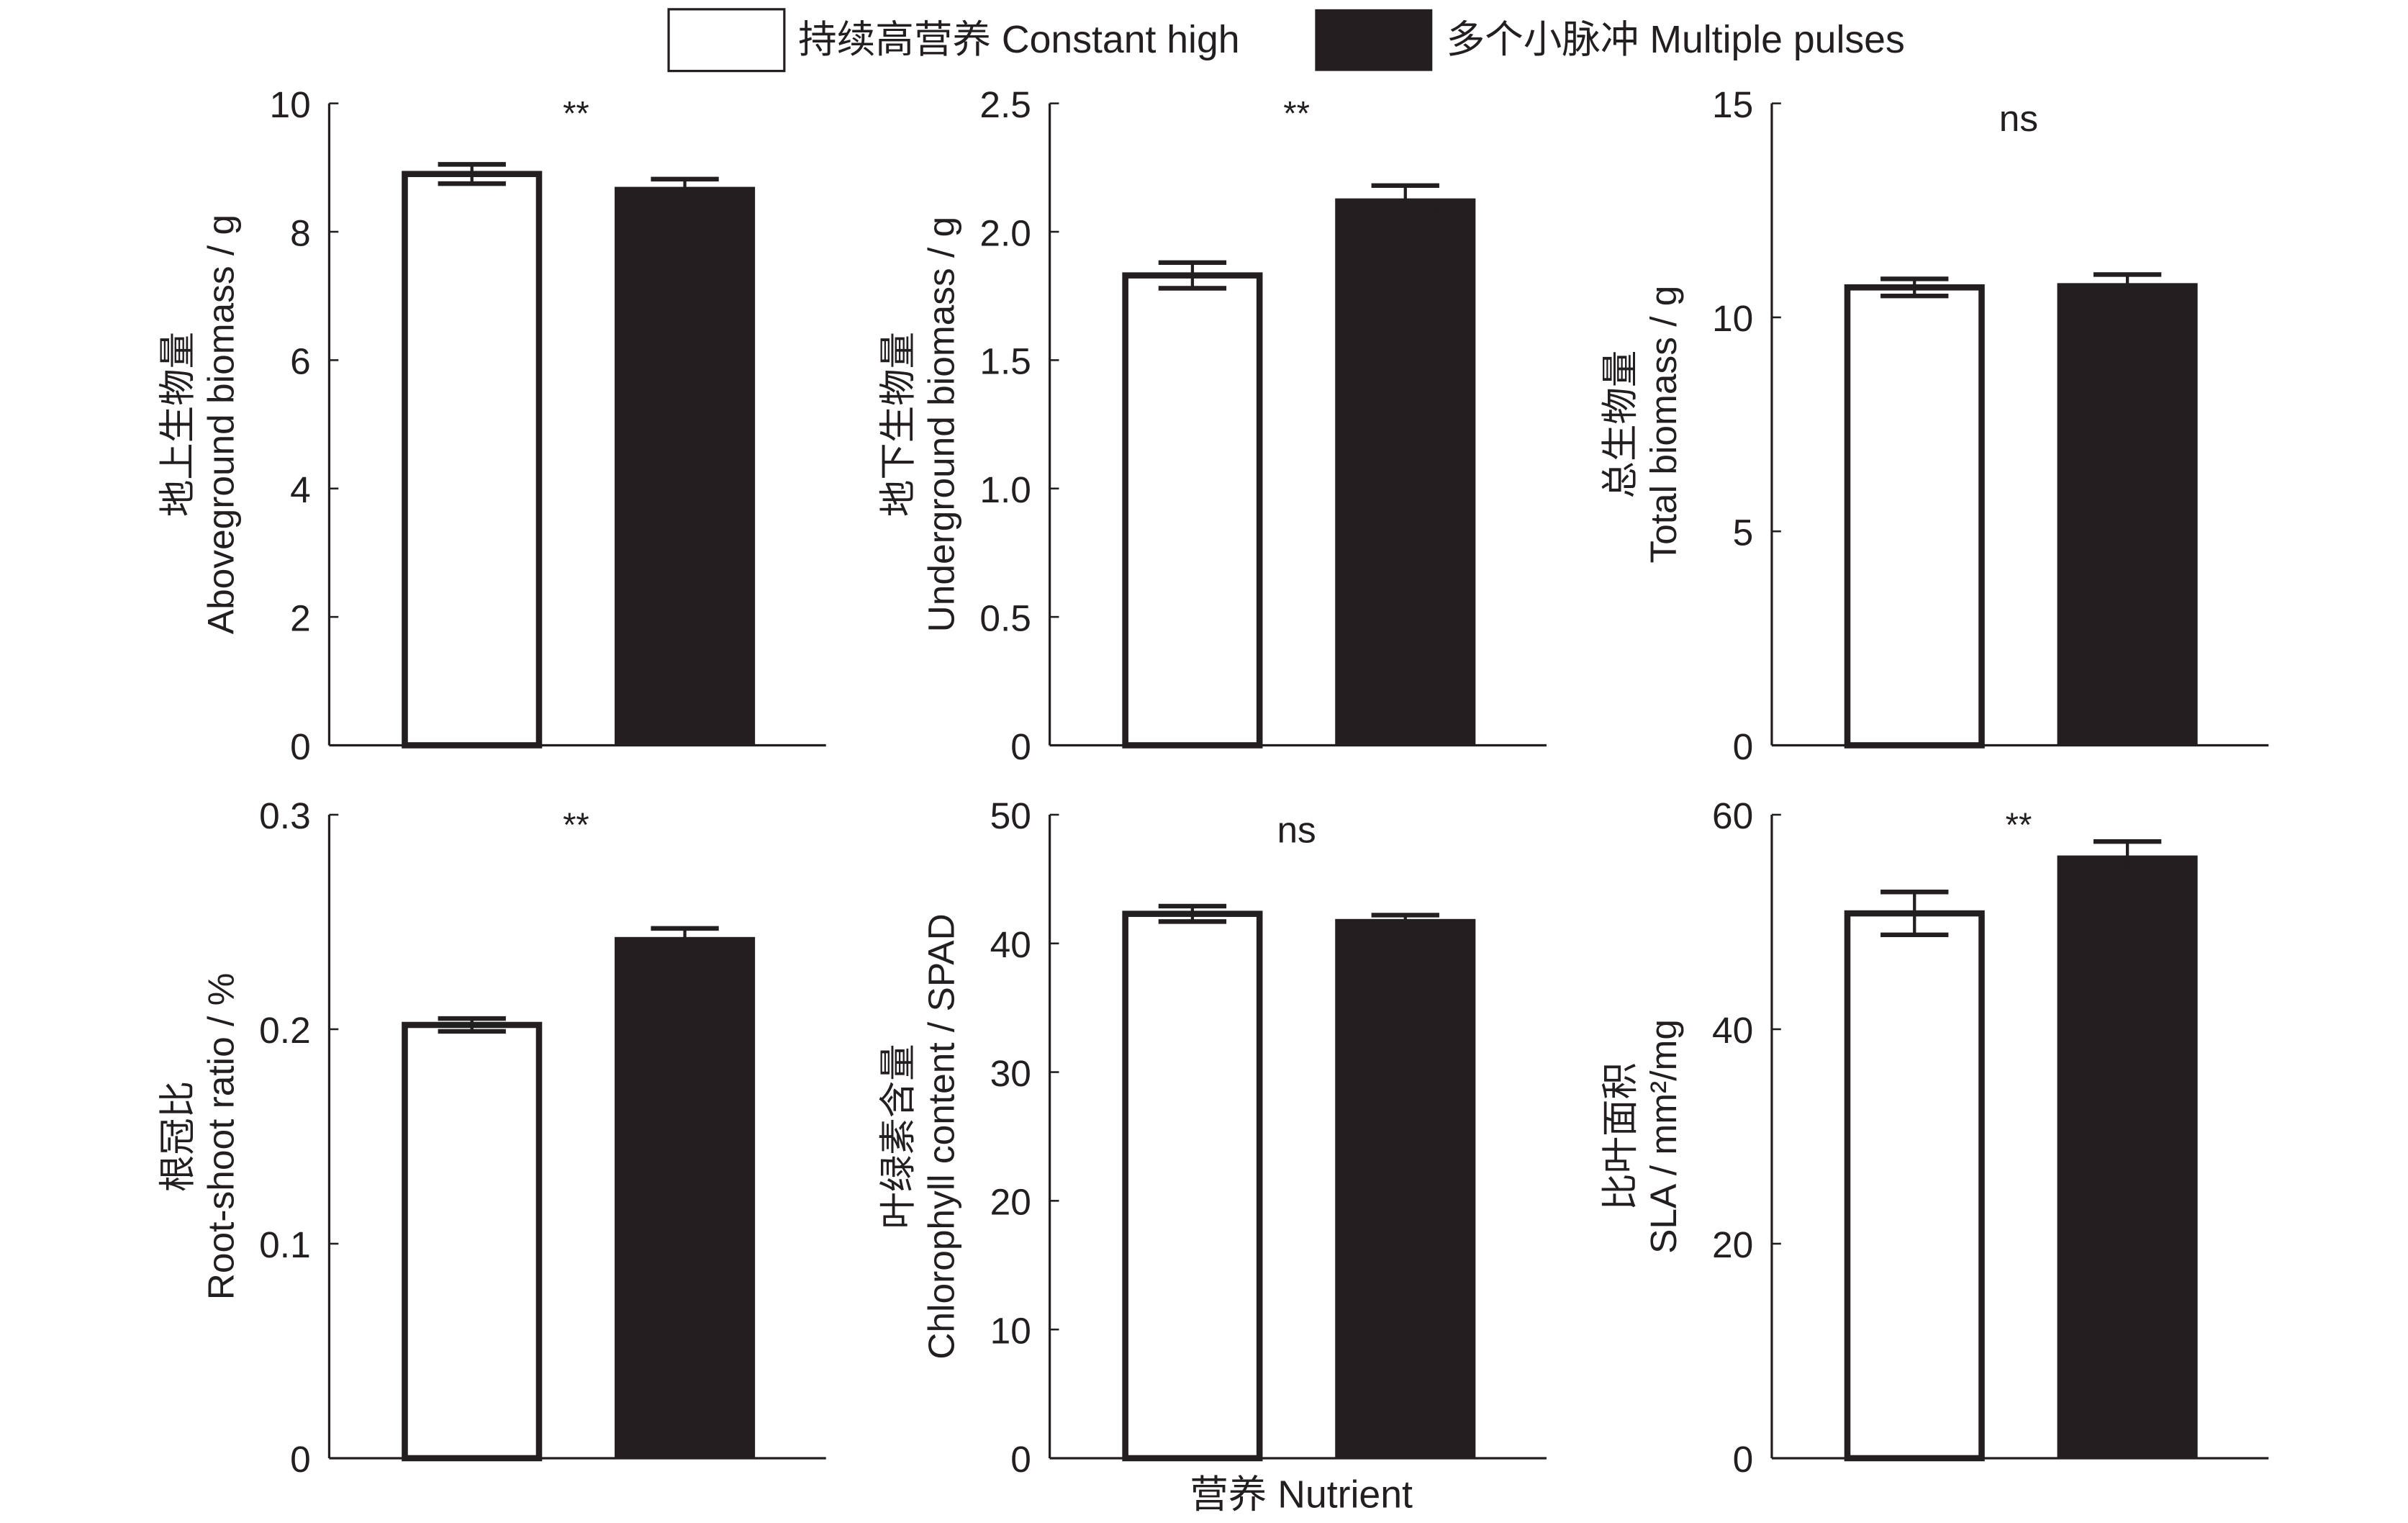  Describe the element at coordinates (1010, 816) in the screenshot. I see `y-tick-label: 50` at that location.